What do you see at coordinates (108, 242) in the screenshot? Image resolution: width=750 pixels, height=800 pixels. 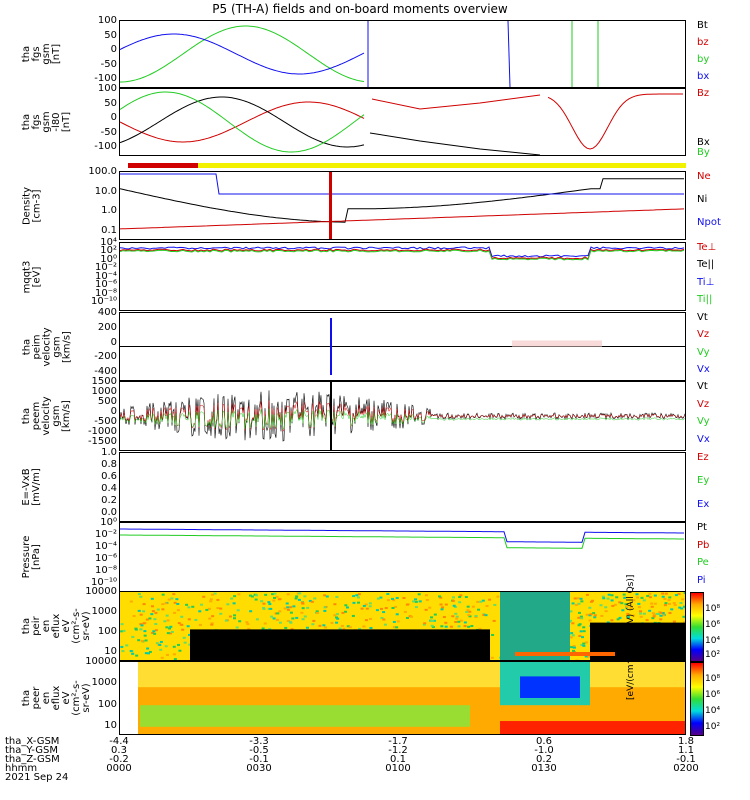 I see `y-tick-label: 10⁴` at bounding box center [108, 242].